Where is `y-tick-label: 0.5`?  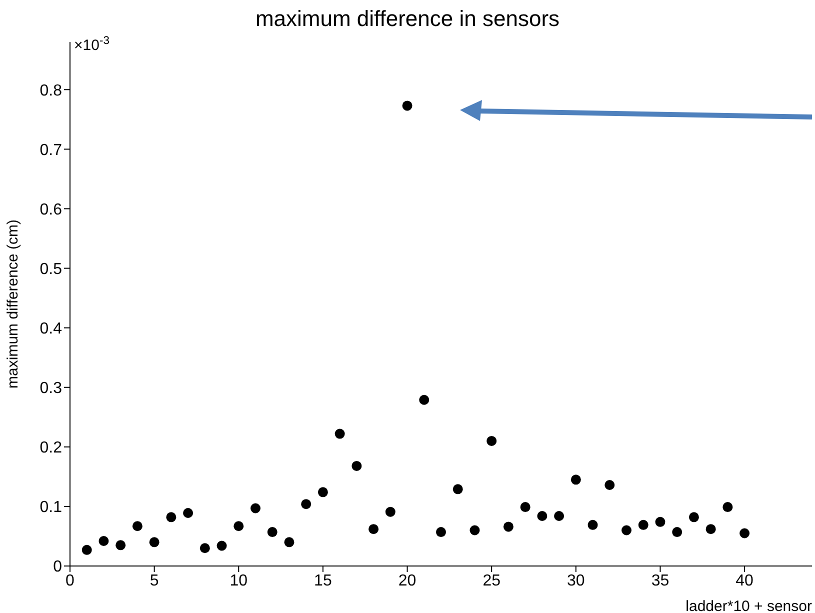 y-tick-label: 0.5 is located at coordinates (51, 269).